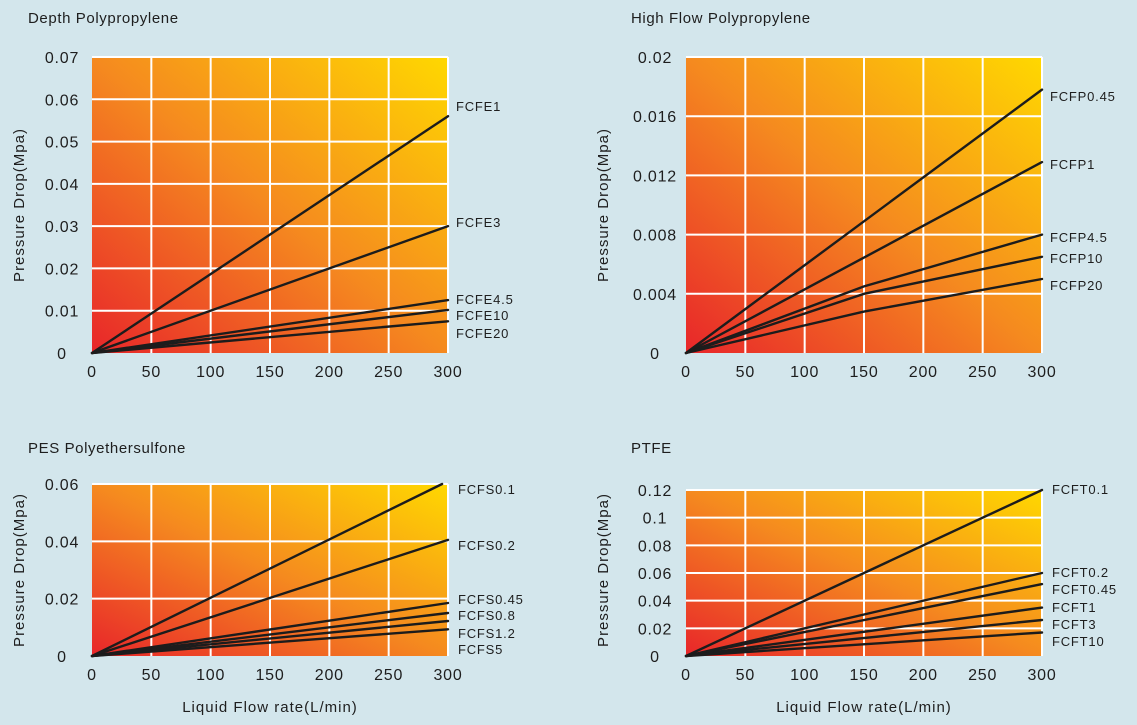 The width and height of the screenshot is (1137, 725). I want to click on series-line-FCFP20, so click(864, 316).